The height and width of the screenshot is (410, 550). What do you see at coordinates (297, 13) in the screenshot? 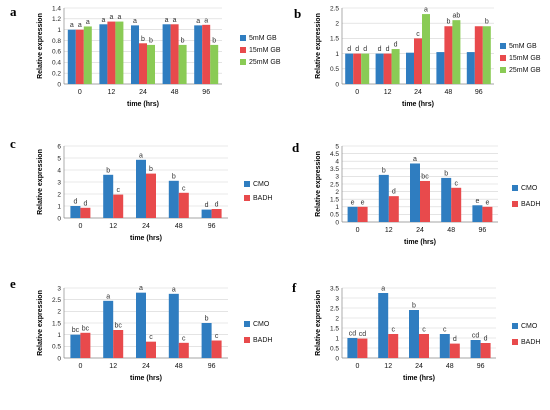
I see `panel-label: b` at bounding box center [297, 13].